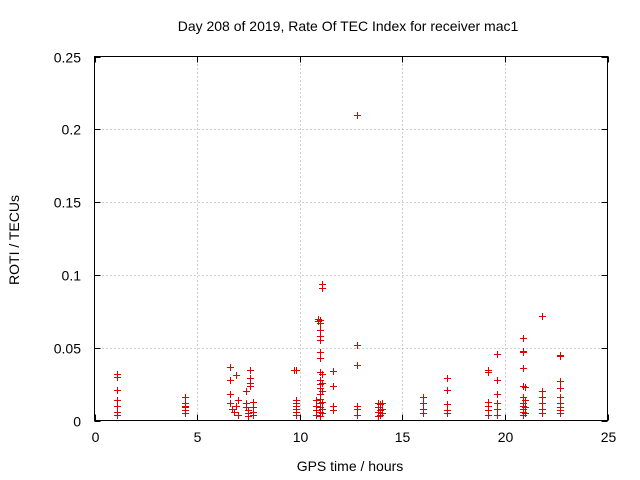 The image size is (640, 480). What do you see at coordinates (67, 240) in the screenshot?
I see `y-tick-labels: 0 0.05 0.1 0.15 0.2 0.25` at bounding box center [67, 240].